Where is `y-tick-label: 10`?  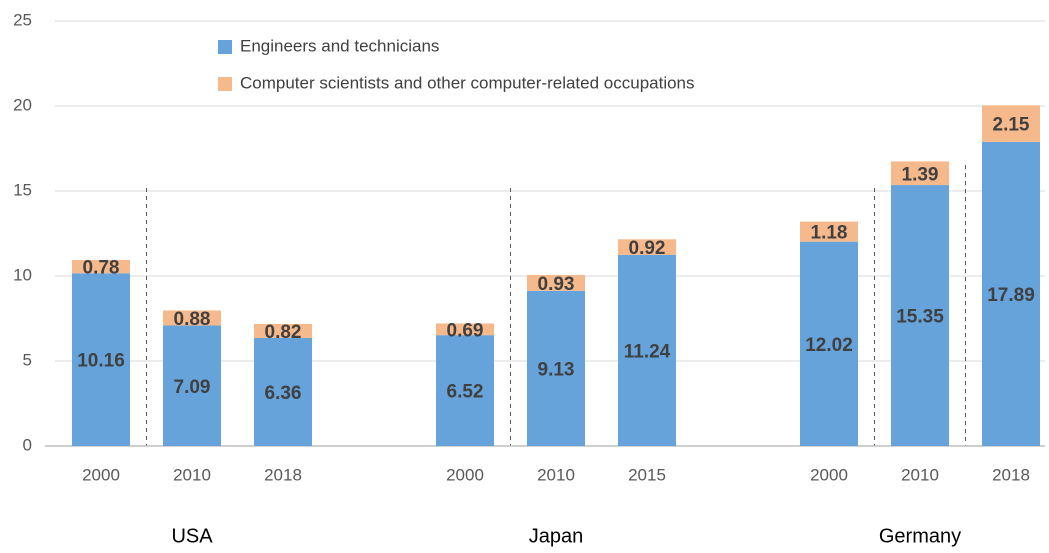 y-tick-label: 10 is located at coordinates (22, 274).